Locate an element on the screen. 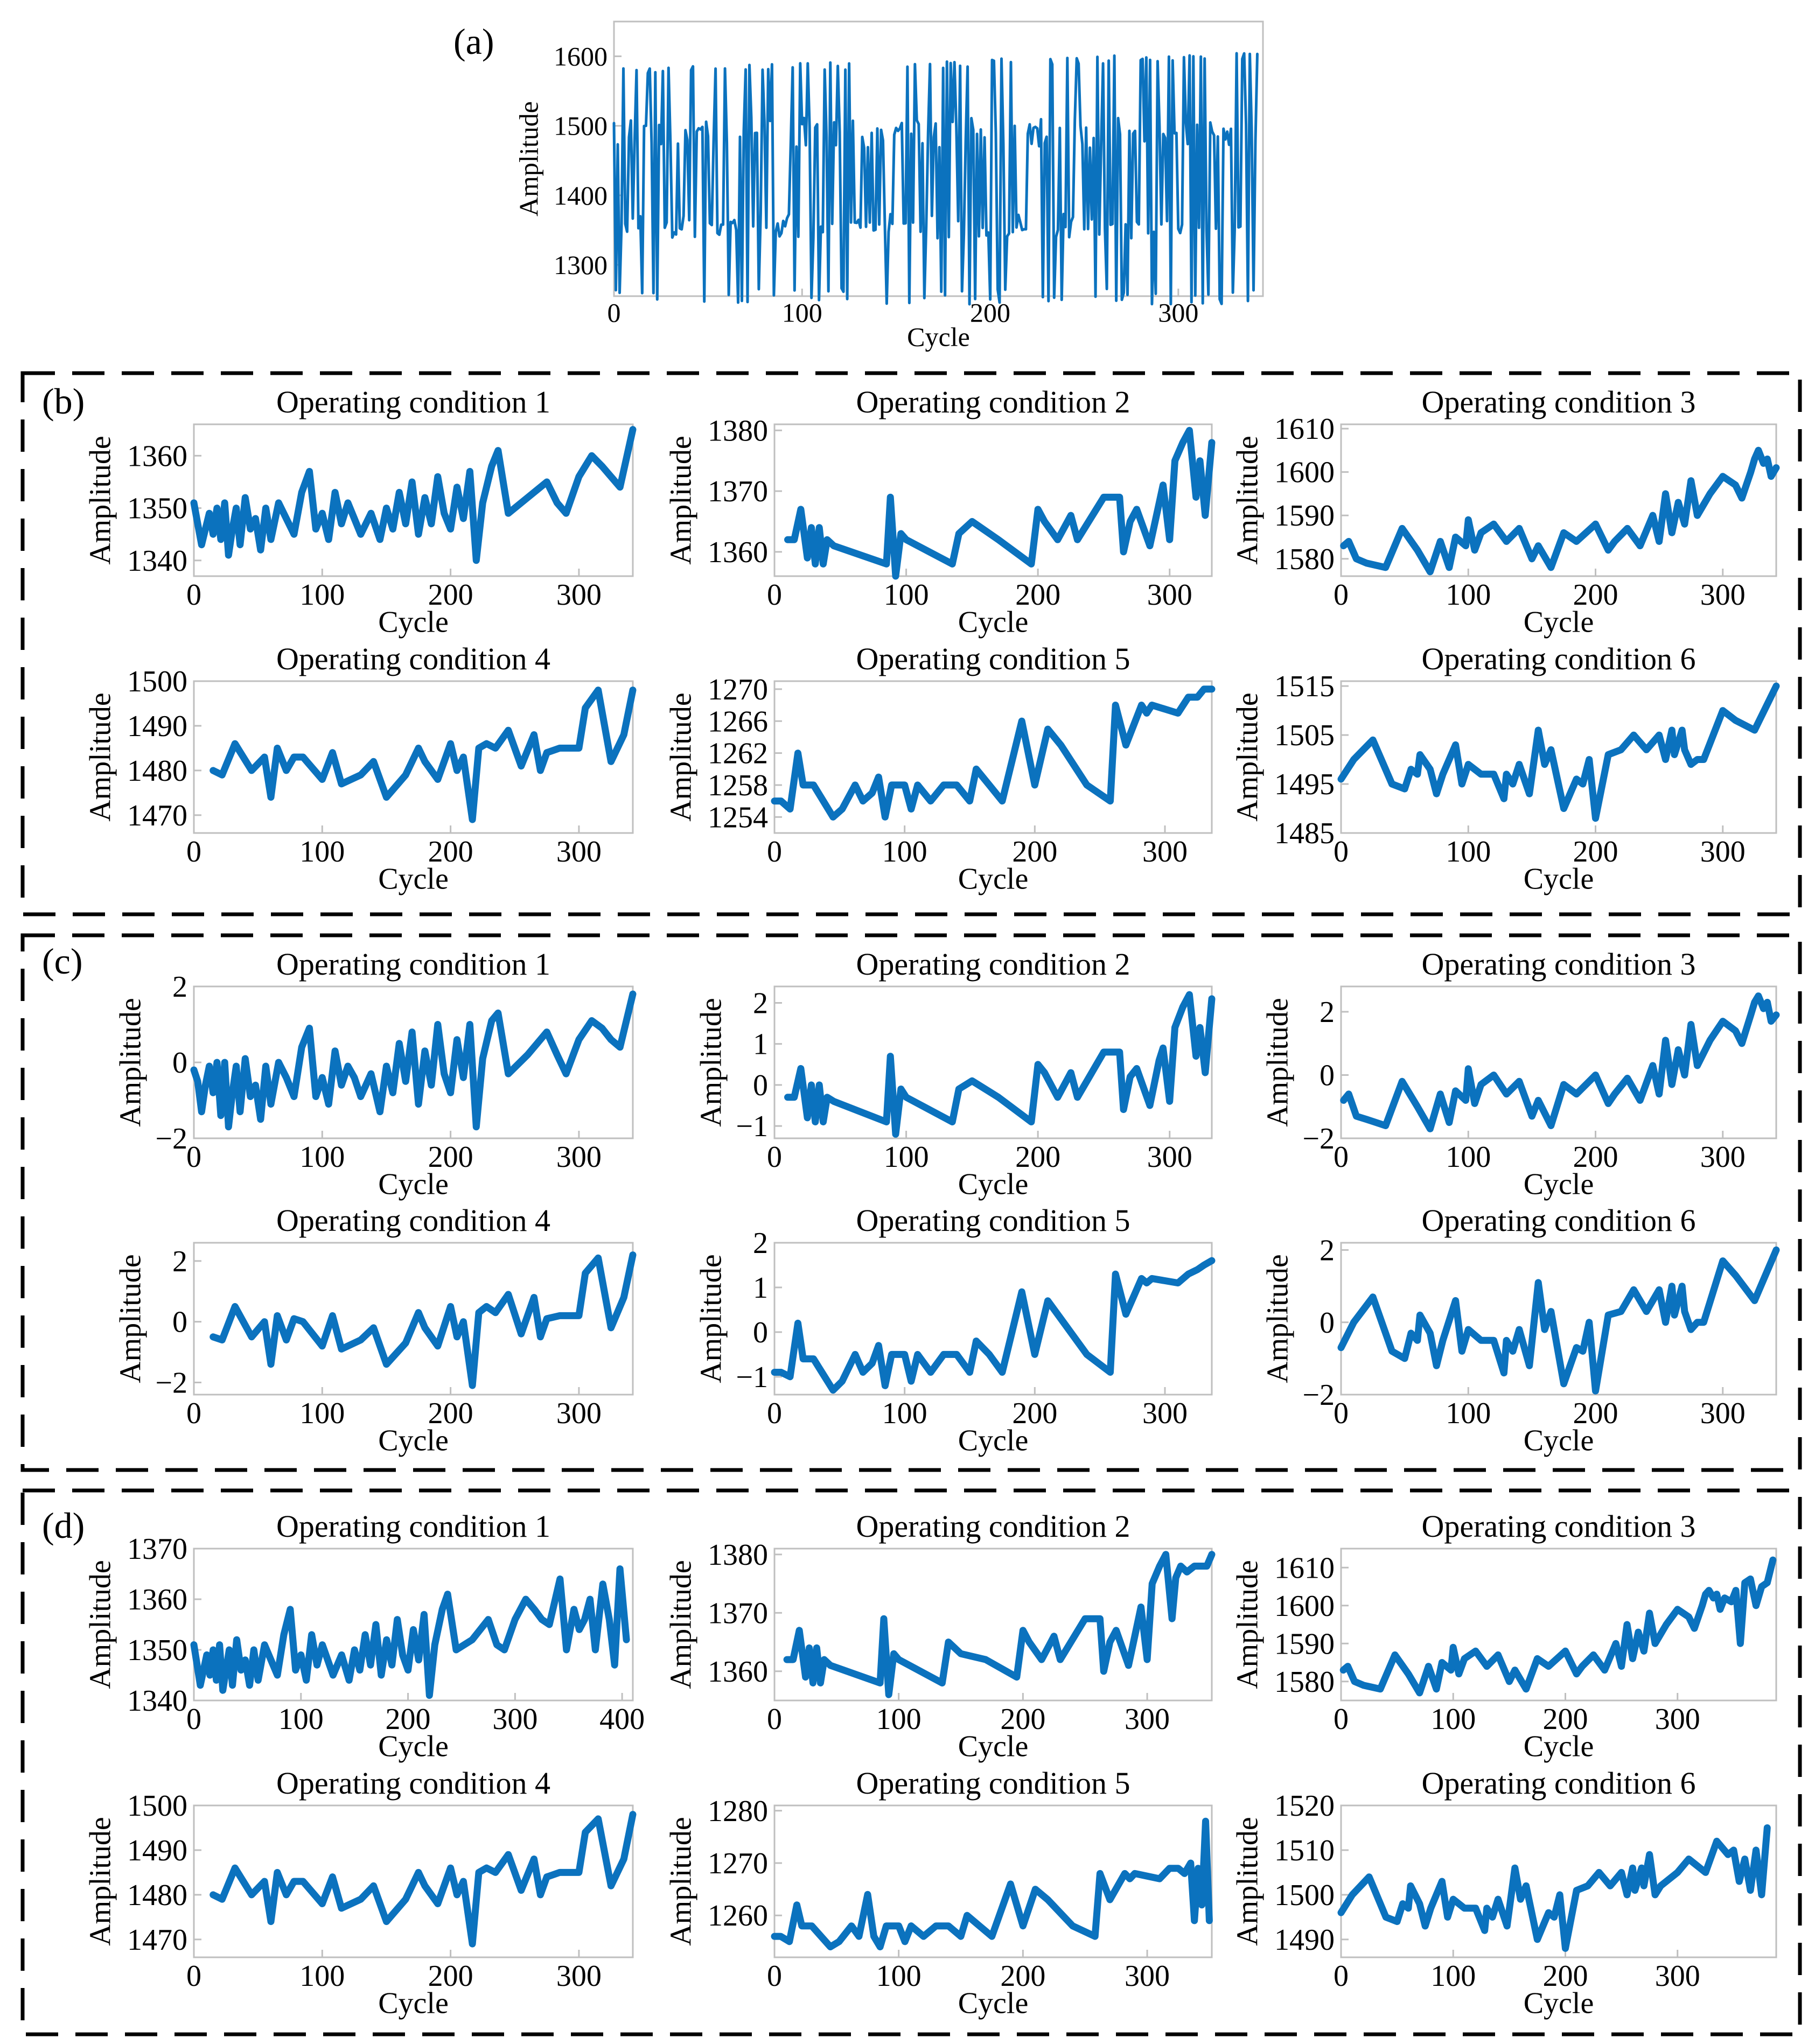 The image size is (1815, 2044). y-tick-label-d1-3: 1370 is located at coordinates (157, 1549).